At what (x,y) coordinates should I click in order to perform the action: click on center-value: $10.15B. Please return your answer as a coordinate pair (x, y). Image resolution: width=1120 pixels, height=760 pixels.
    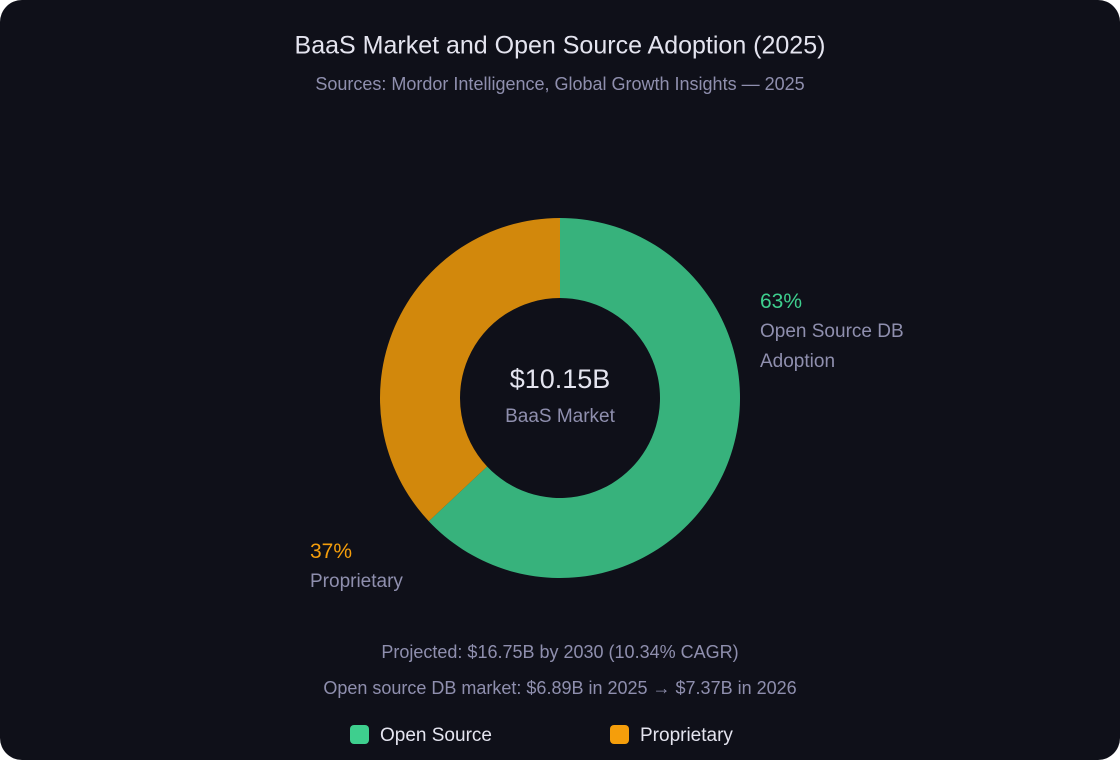
    Looking at the image, I should click on (560, 379).